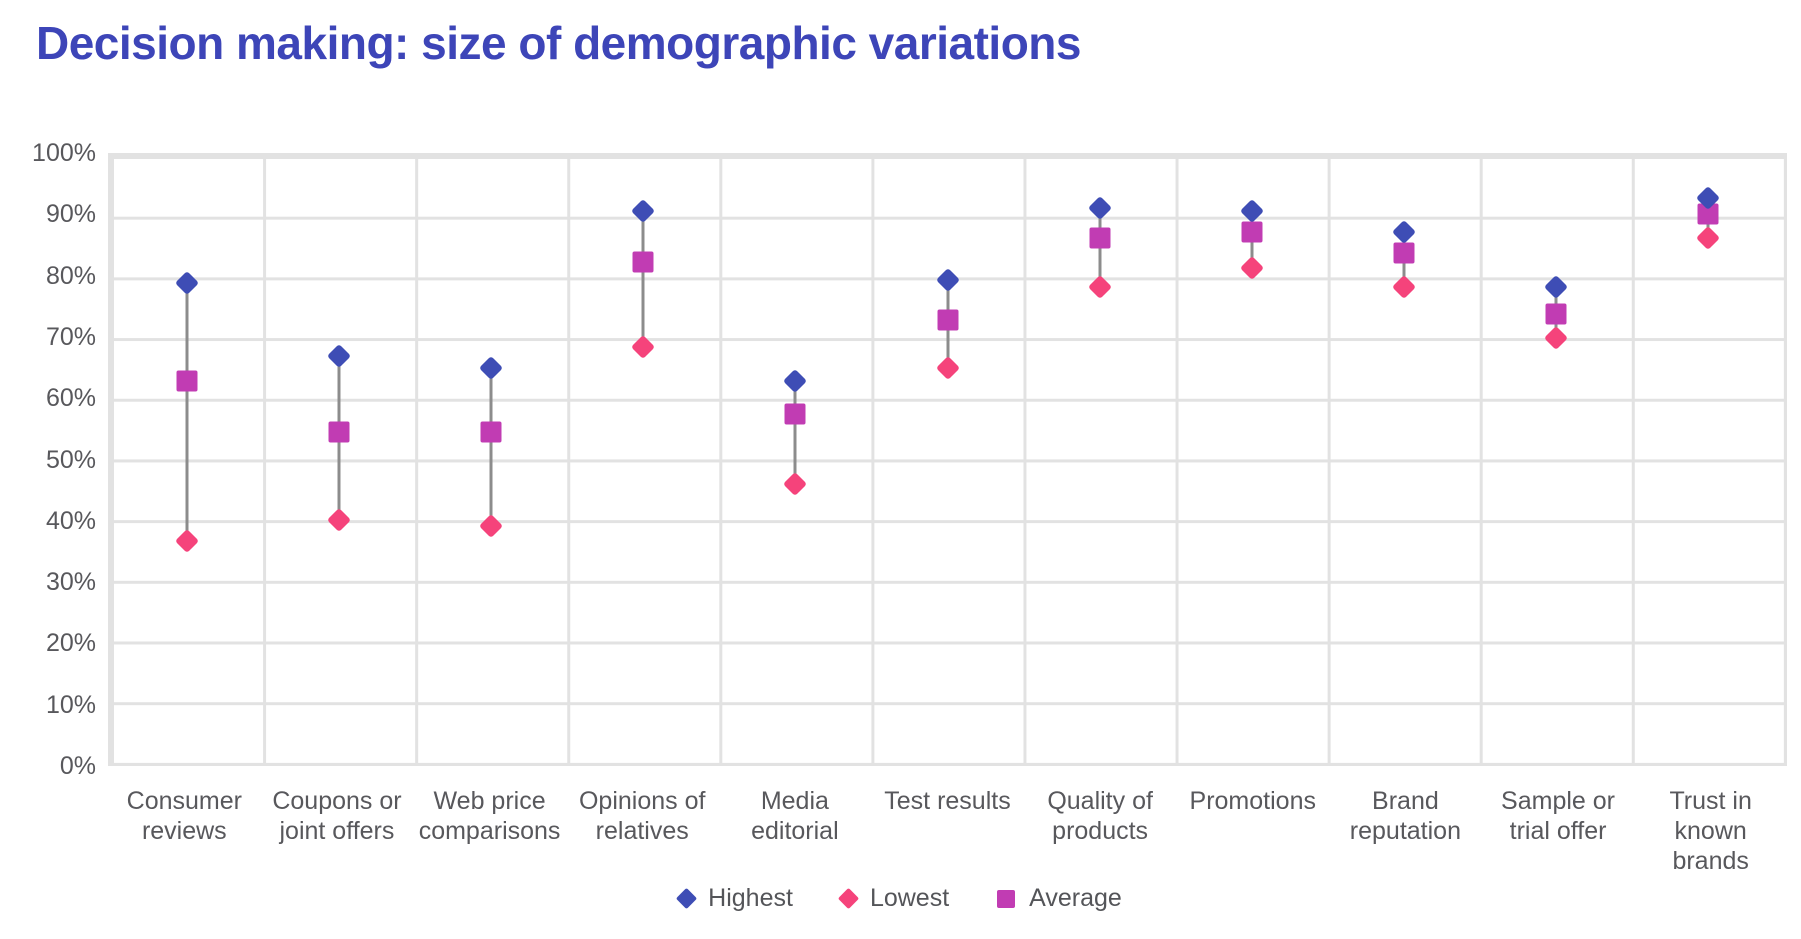 The width and height of the screenshot is (1801, 939). I want to click on marker-highest-coupons-or-joint-offers, so click(339, 356).